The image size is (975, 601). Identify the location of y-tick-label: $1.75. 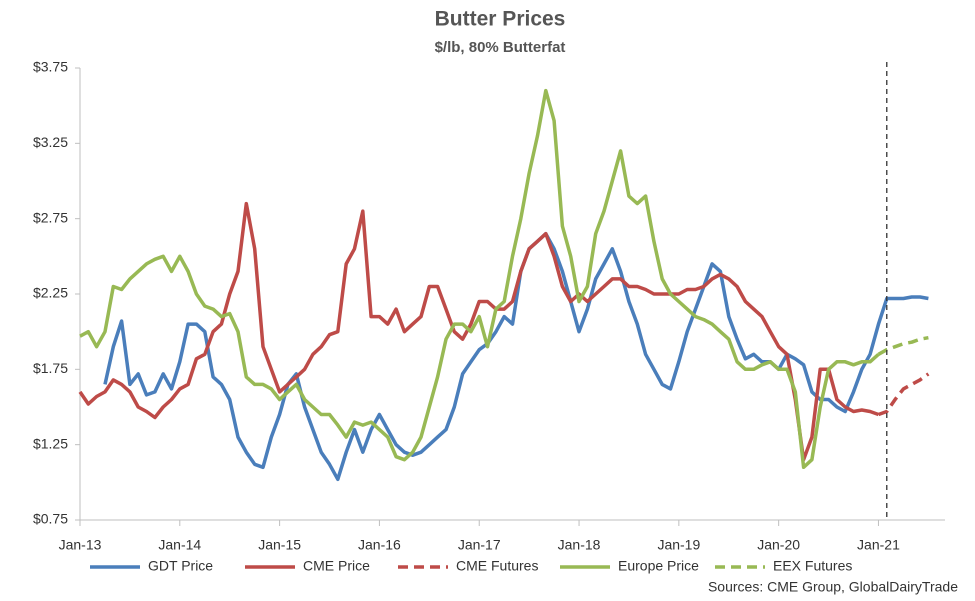
(50, 368).